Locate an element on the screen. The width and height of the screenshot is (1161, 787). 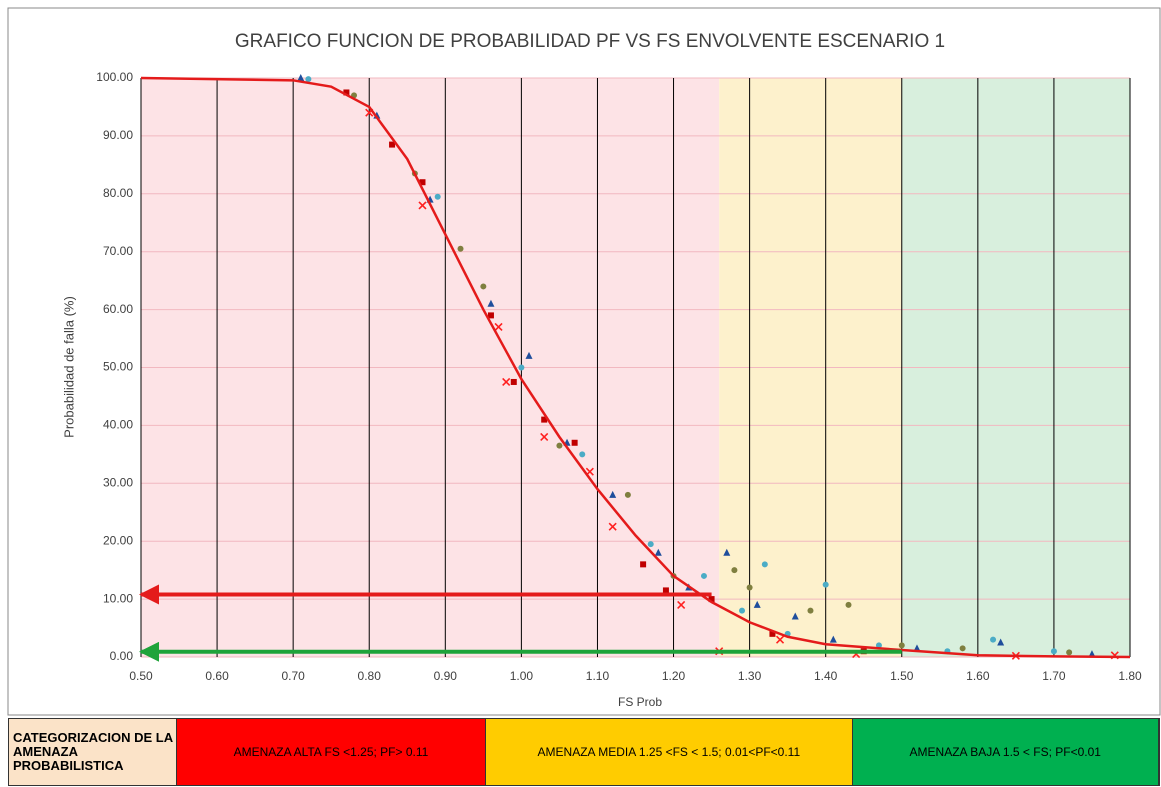
y-tick-label: 10.00 is located at coordinates (118, 598).